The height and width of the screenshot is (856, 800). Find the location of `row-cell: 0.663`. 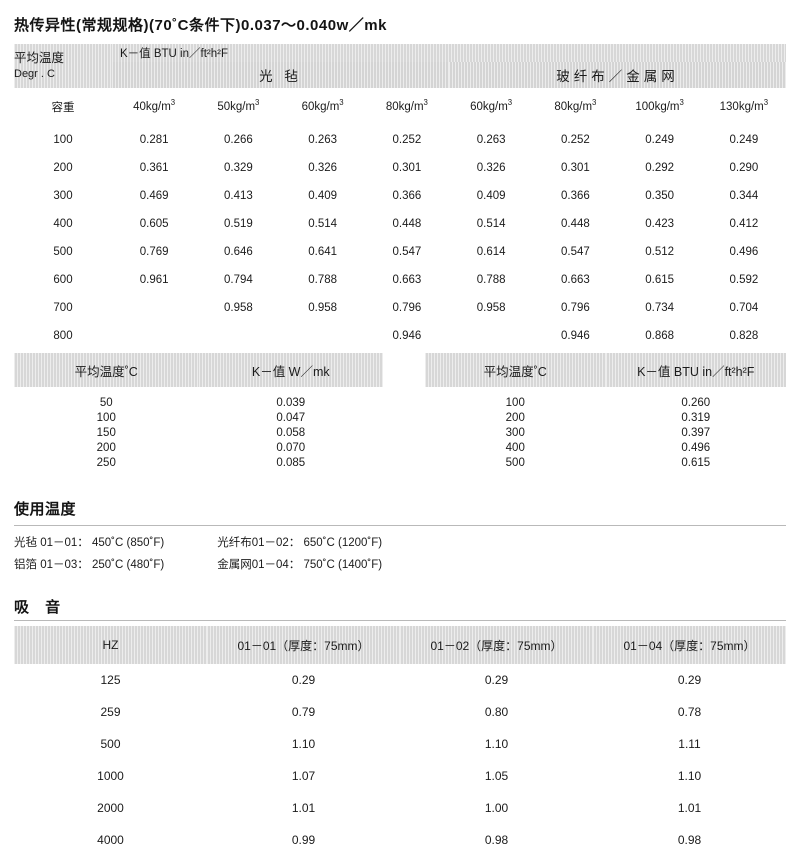

row-cell: 0.663 is located at coordinates (407, 280).